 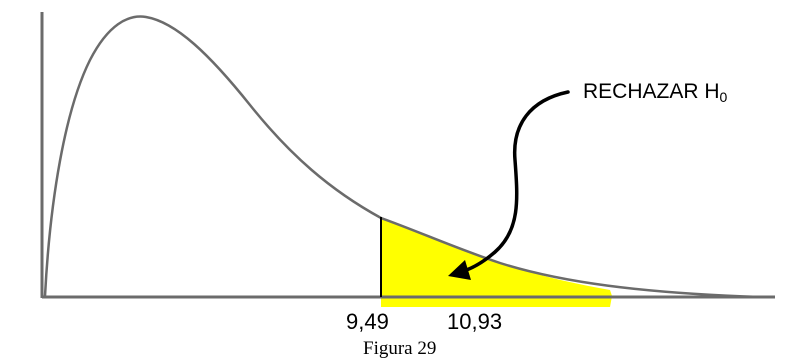 What do you see at coordinates (459, 270) in the screenshot?
I see `arrowhead-icon` at bounding box center [459, 270].